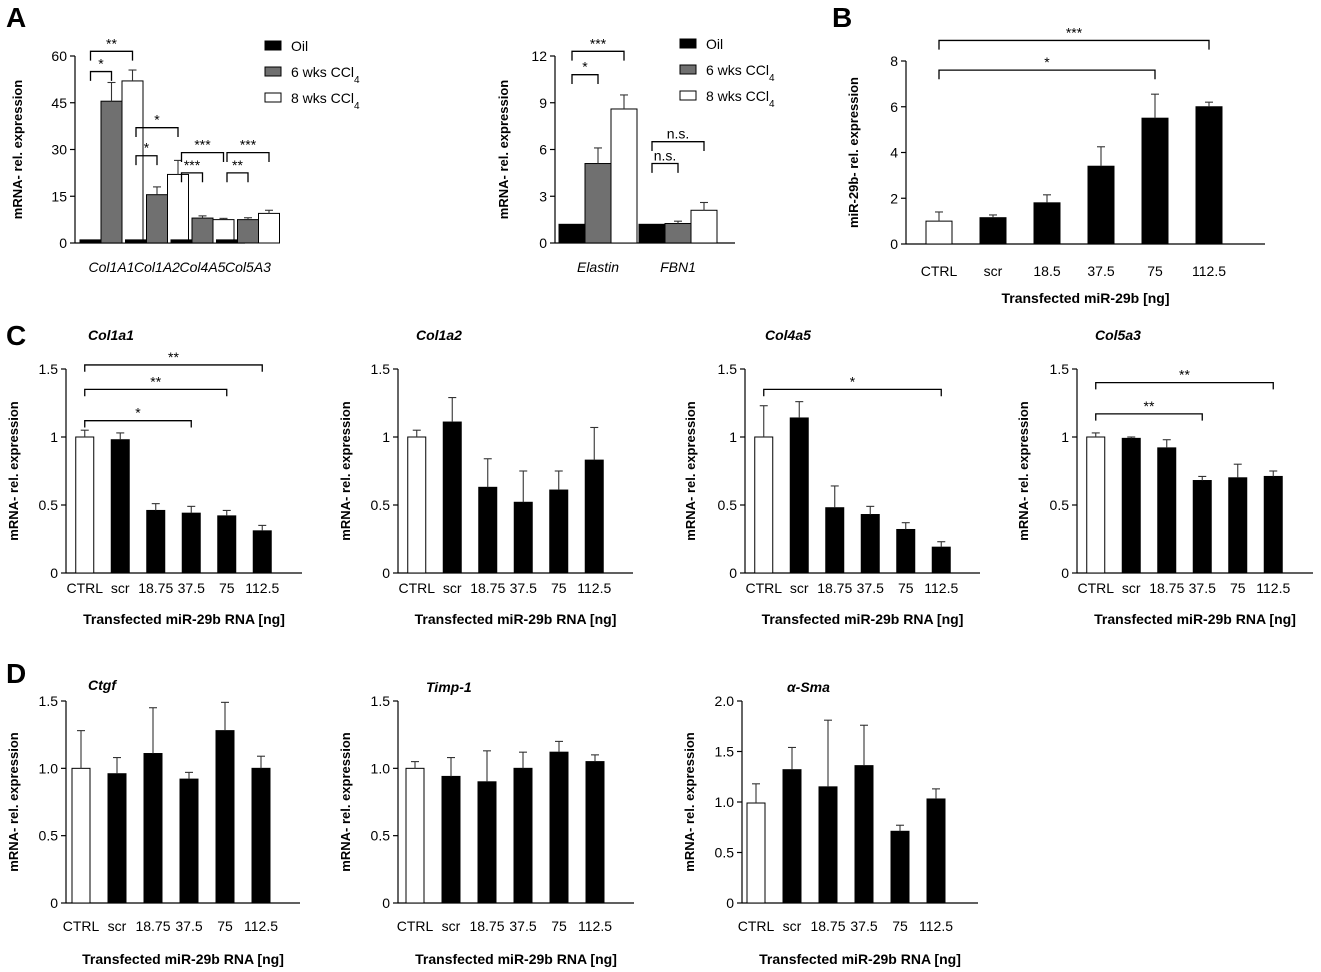 This screenshot has width=1321, height=972. I want to click on y-tick-label: 1.0, so click(49, 768).